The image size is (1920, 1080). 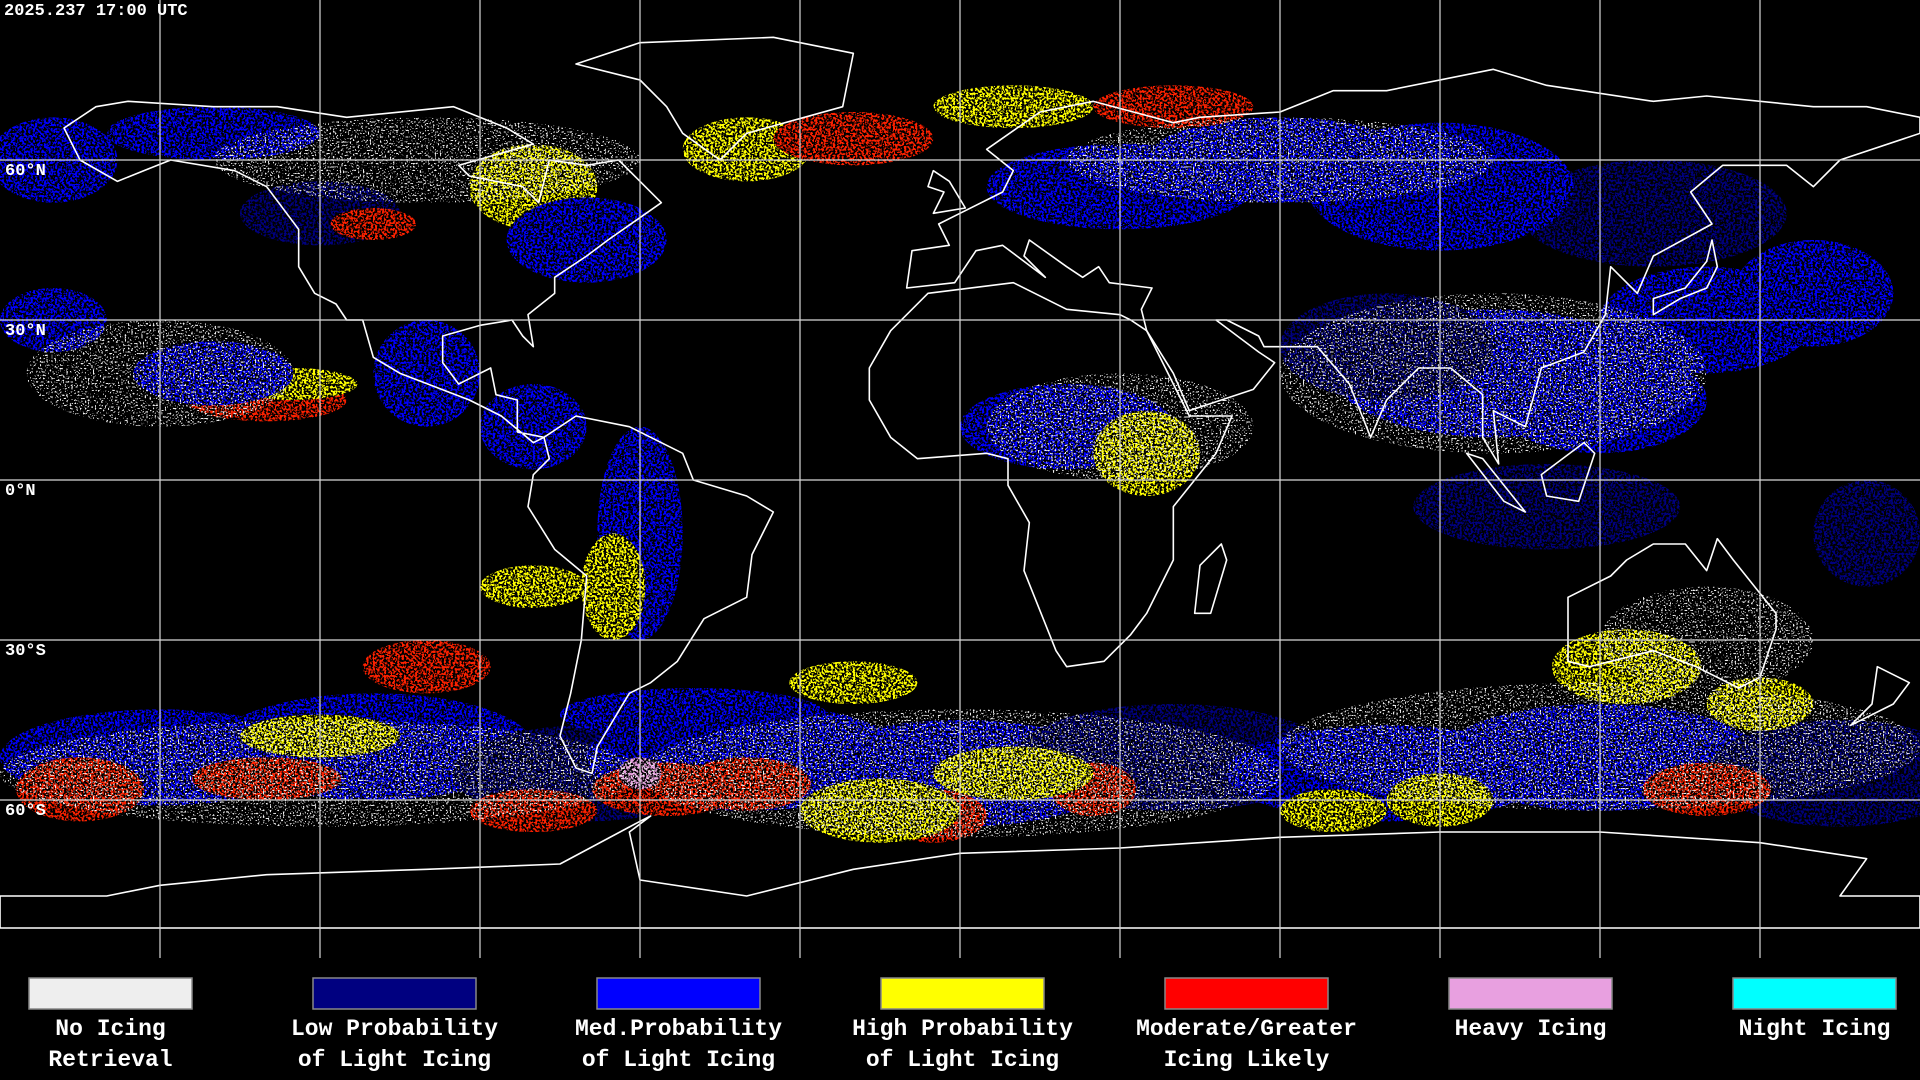 I want to click on latitude-label: 30°N, so click(x=25, y=331).